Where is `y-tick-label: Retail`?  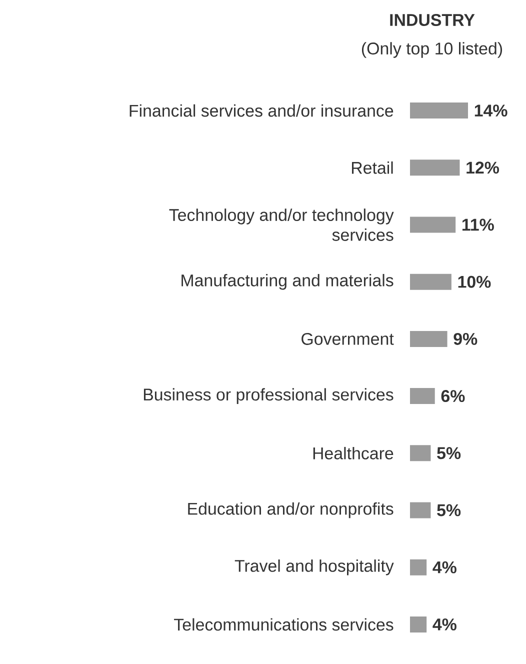
y-tick-label: Retail is located at coordinates (372, 167).